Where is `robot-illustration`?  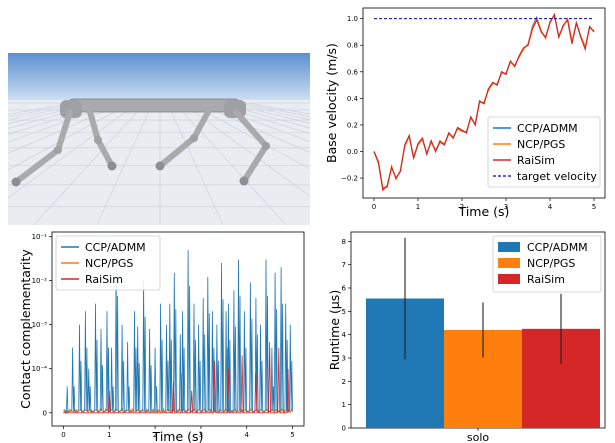 robot-illustration is located at coordinates (140, 142).